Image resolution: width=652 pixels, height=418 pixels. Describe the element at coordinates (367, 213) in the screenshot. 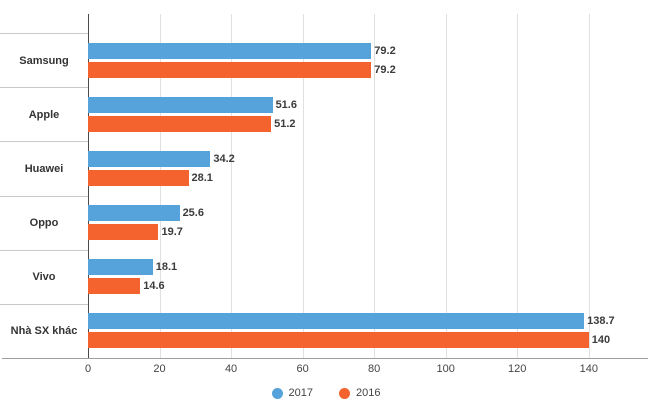

I see `bar-line: 25.6` at that location.